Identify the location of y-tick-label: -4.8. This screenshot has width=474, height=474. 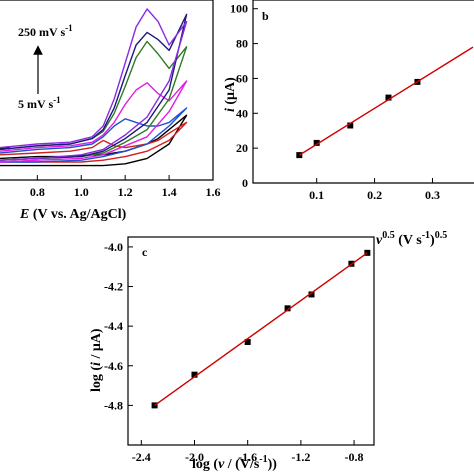
(113, 405).